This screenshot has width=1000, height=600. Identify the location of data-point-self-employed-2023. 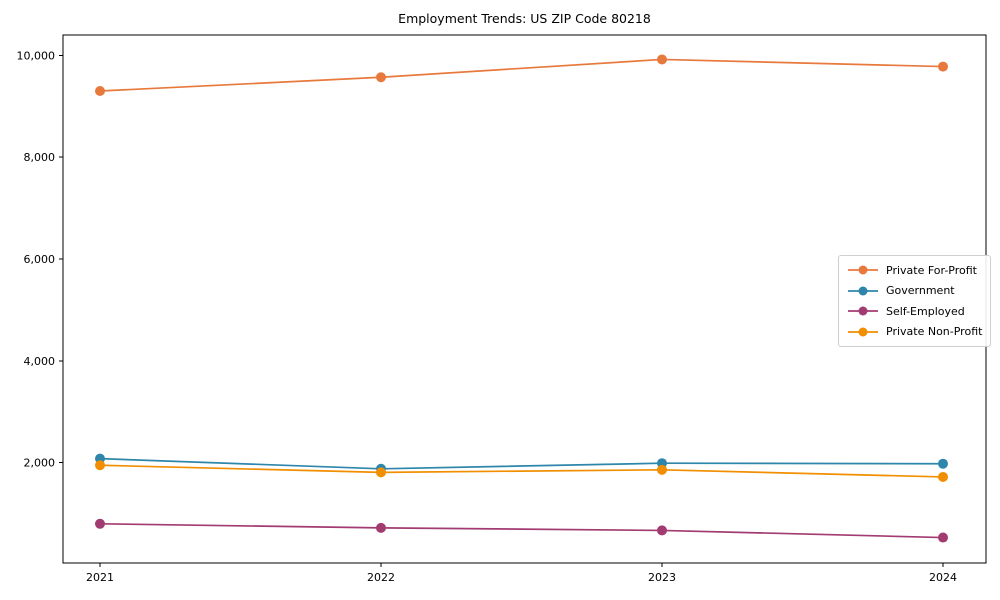
(662, 530).